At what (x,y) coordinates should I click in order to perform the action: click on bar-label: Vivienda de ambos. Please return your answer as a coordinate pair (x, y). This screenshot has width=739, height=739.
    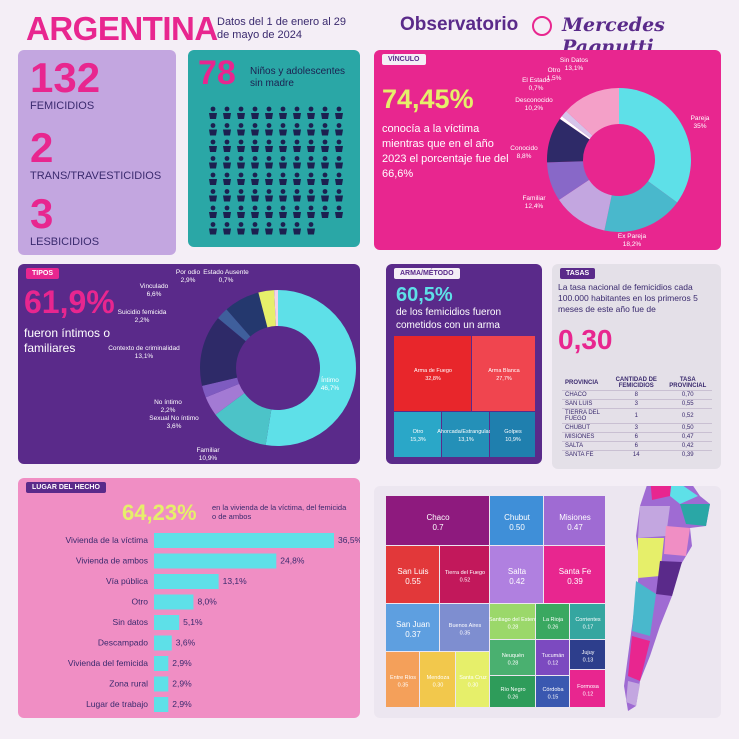
    Looking at the image, I should click on (112, 561).